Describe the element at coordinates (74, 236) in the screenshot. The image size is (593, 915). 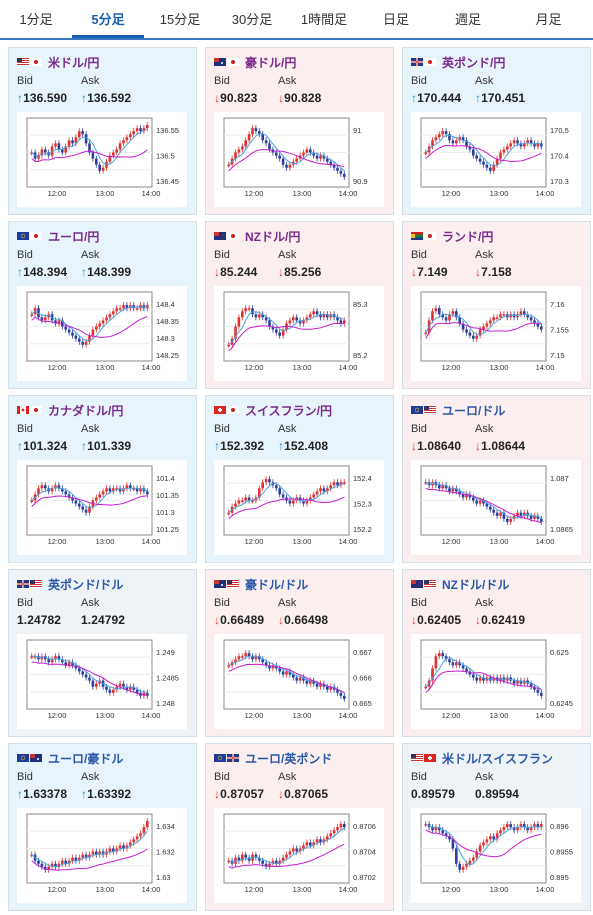
I see `pair-name-link: ユーロ/円` at that location.